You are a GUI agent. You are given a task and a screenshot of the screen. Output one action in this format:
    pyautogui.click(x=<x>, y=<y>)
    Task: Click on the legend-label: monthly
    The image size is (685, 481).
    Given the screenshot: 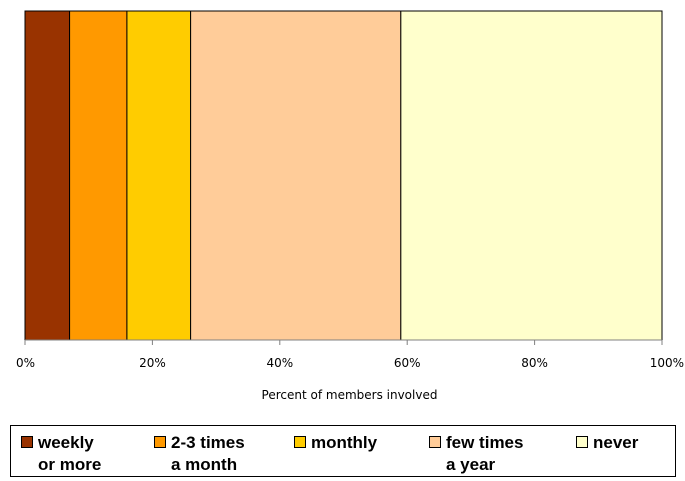 What is the action you would take?
    pyautogui.click(x=344, y=443)
    